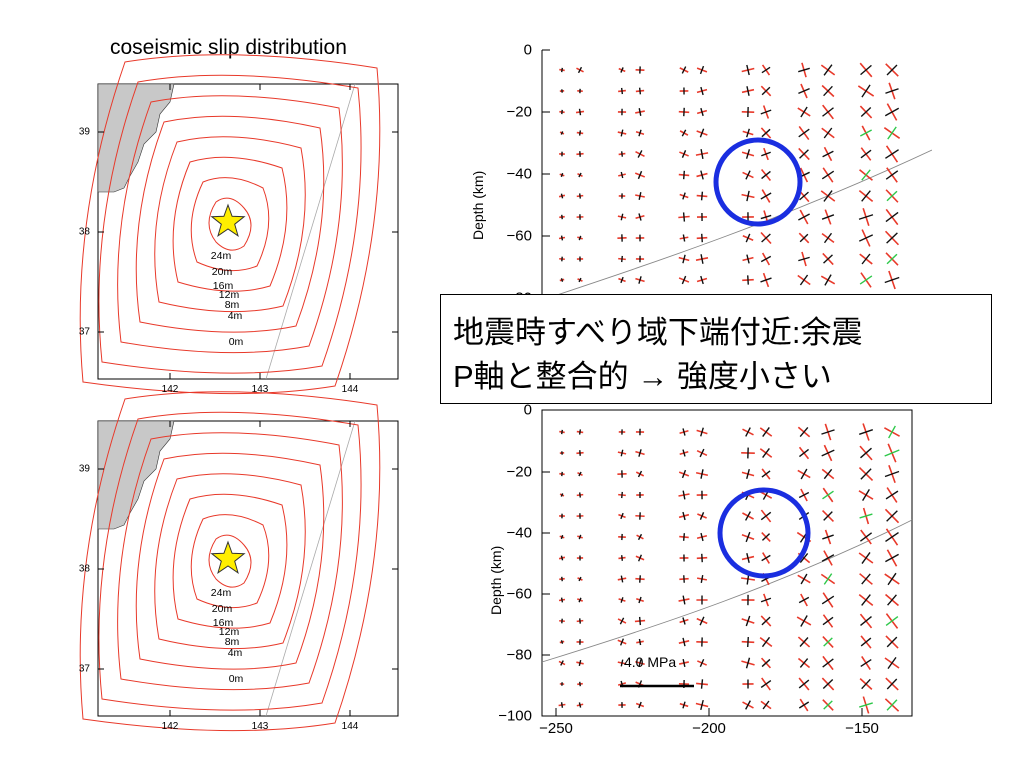 This screenshot has height=768, width=1024. I want to click on slip-contours, so click(230, 224).